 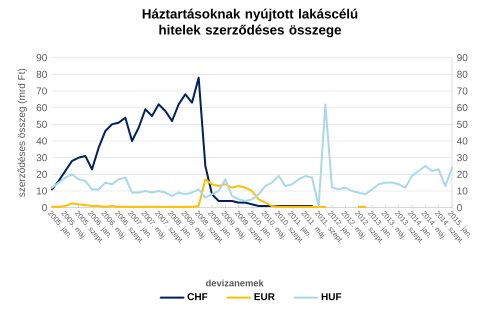 I want to click on legend-title: devizanemek, so click(x=235, y=283).